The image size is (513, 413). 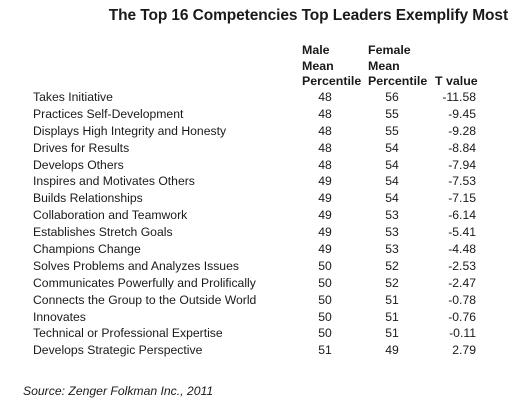 What do you see at coordinates (464, 350) in the screenshot?
I see `t-value: 2.79` at bounding box center [464, 350].